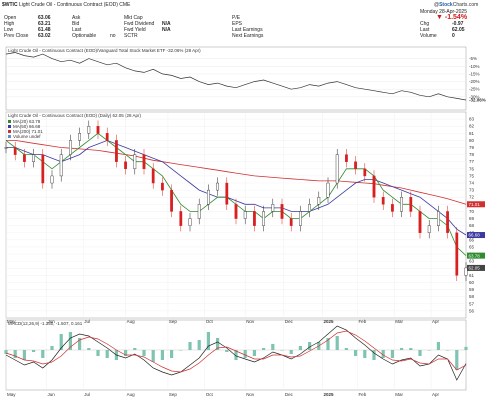 This screenshot has width=488, height=402. I want to click on month-label-bottom: Nov, so click(250, 394).